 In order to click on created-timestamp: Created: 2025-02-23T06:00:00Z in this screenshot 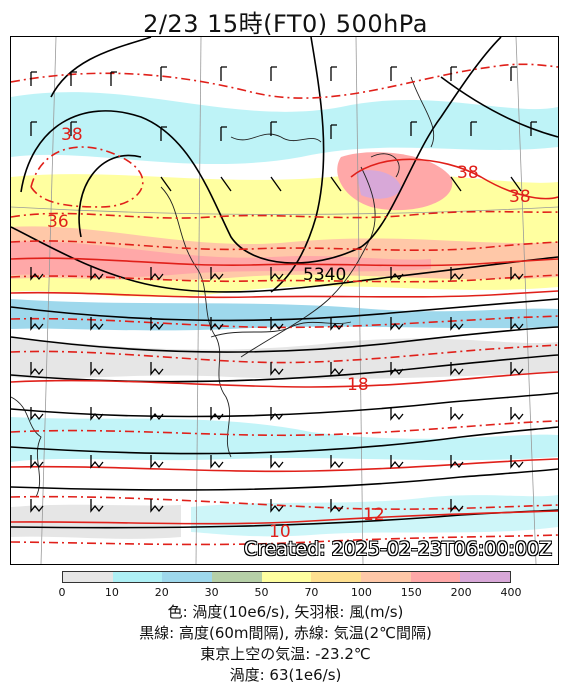, I will do `click(397, 549)`.